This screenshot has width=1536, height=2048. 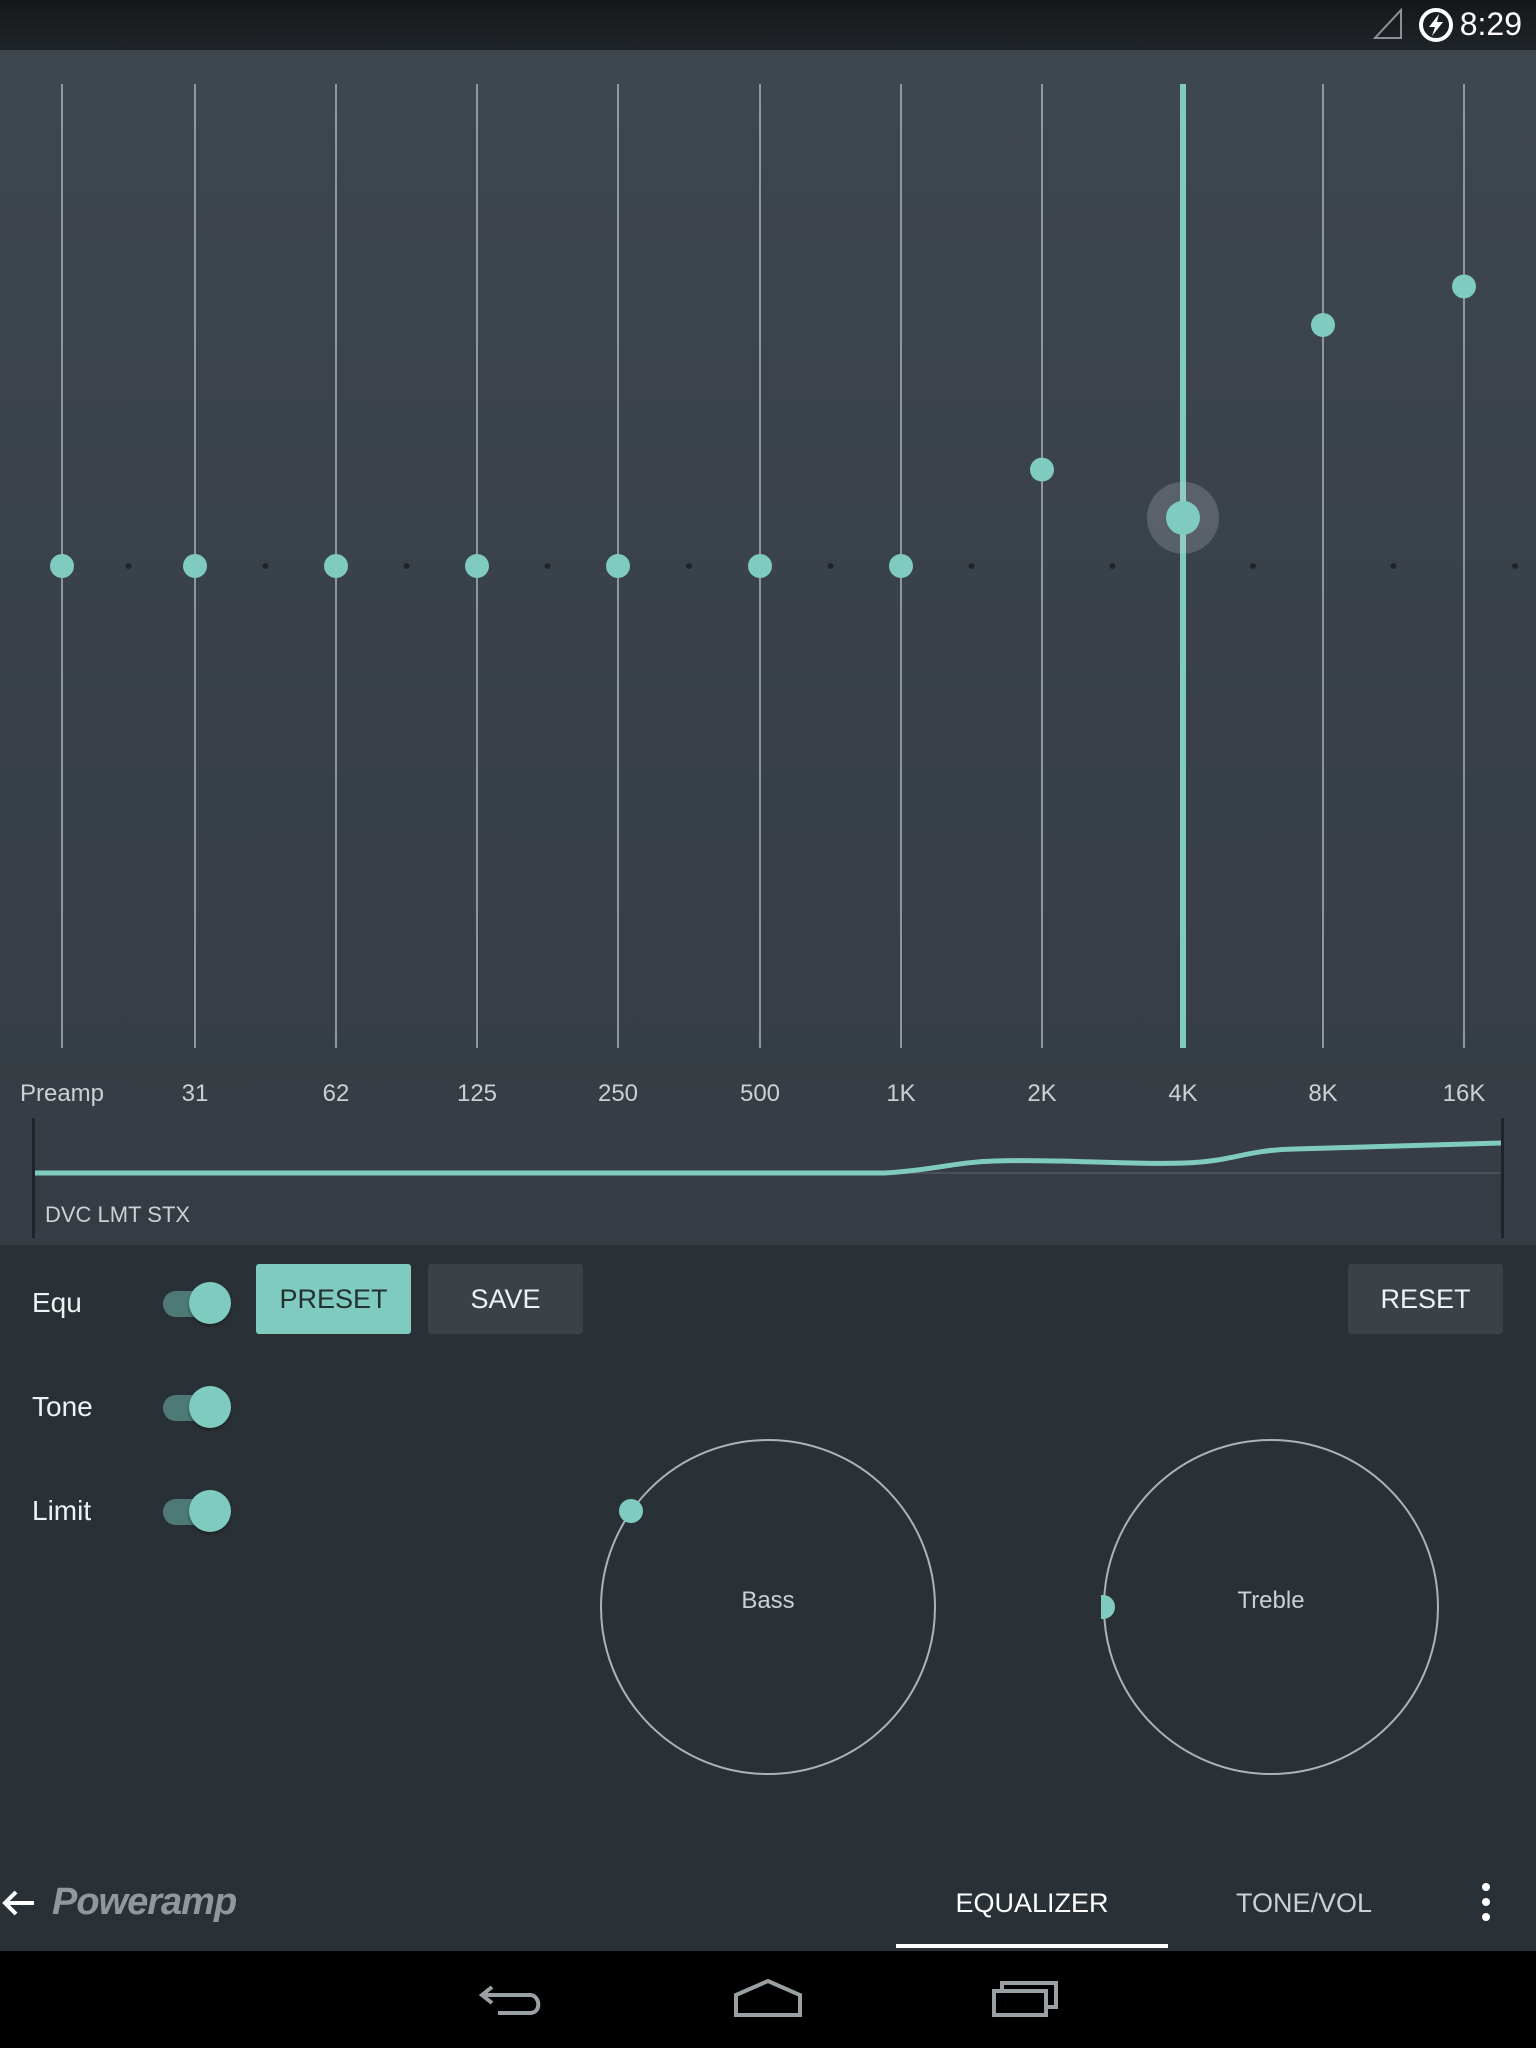 I want to click on recents-icon, so click(x=1025, y=1998).